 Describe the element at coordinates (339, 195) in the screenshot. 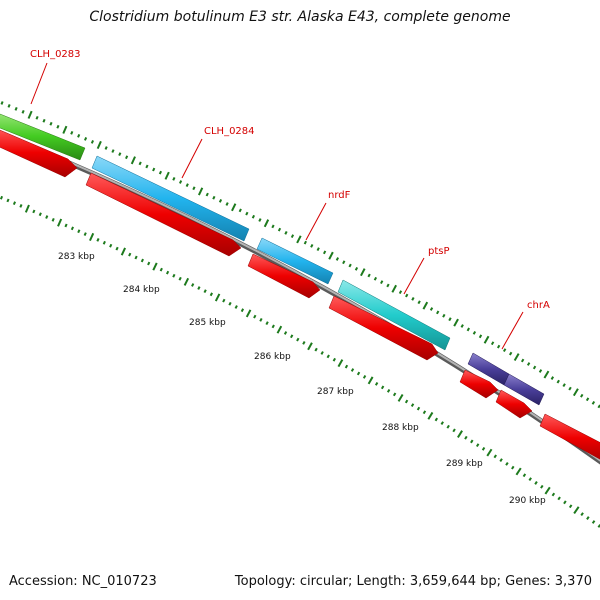

I see `gene-label-nrdF: nrdF` at that location.